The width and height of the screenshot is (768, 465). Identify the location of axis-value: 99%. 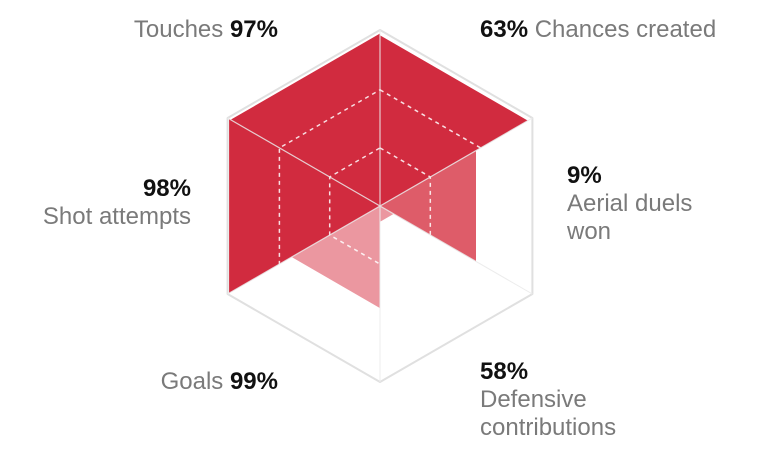
(253, 381).